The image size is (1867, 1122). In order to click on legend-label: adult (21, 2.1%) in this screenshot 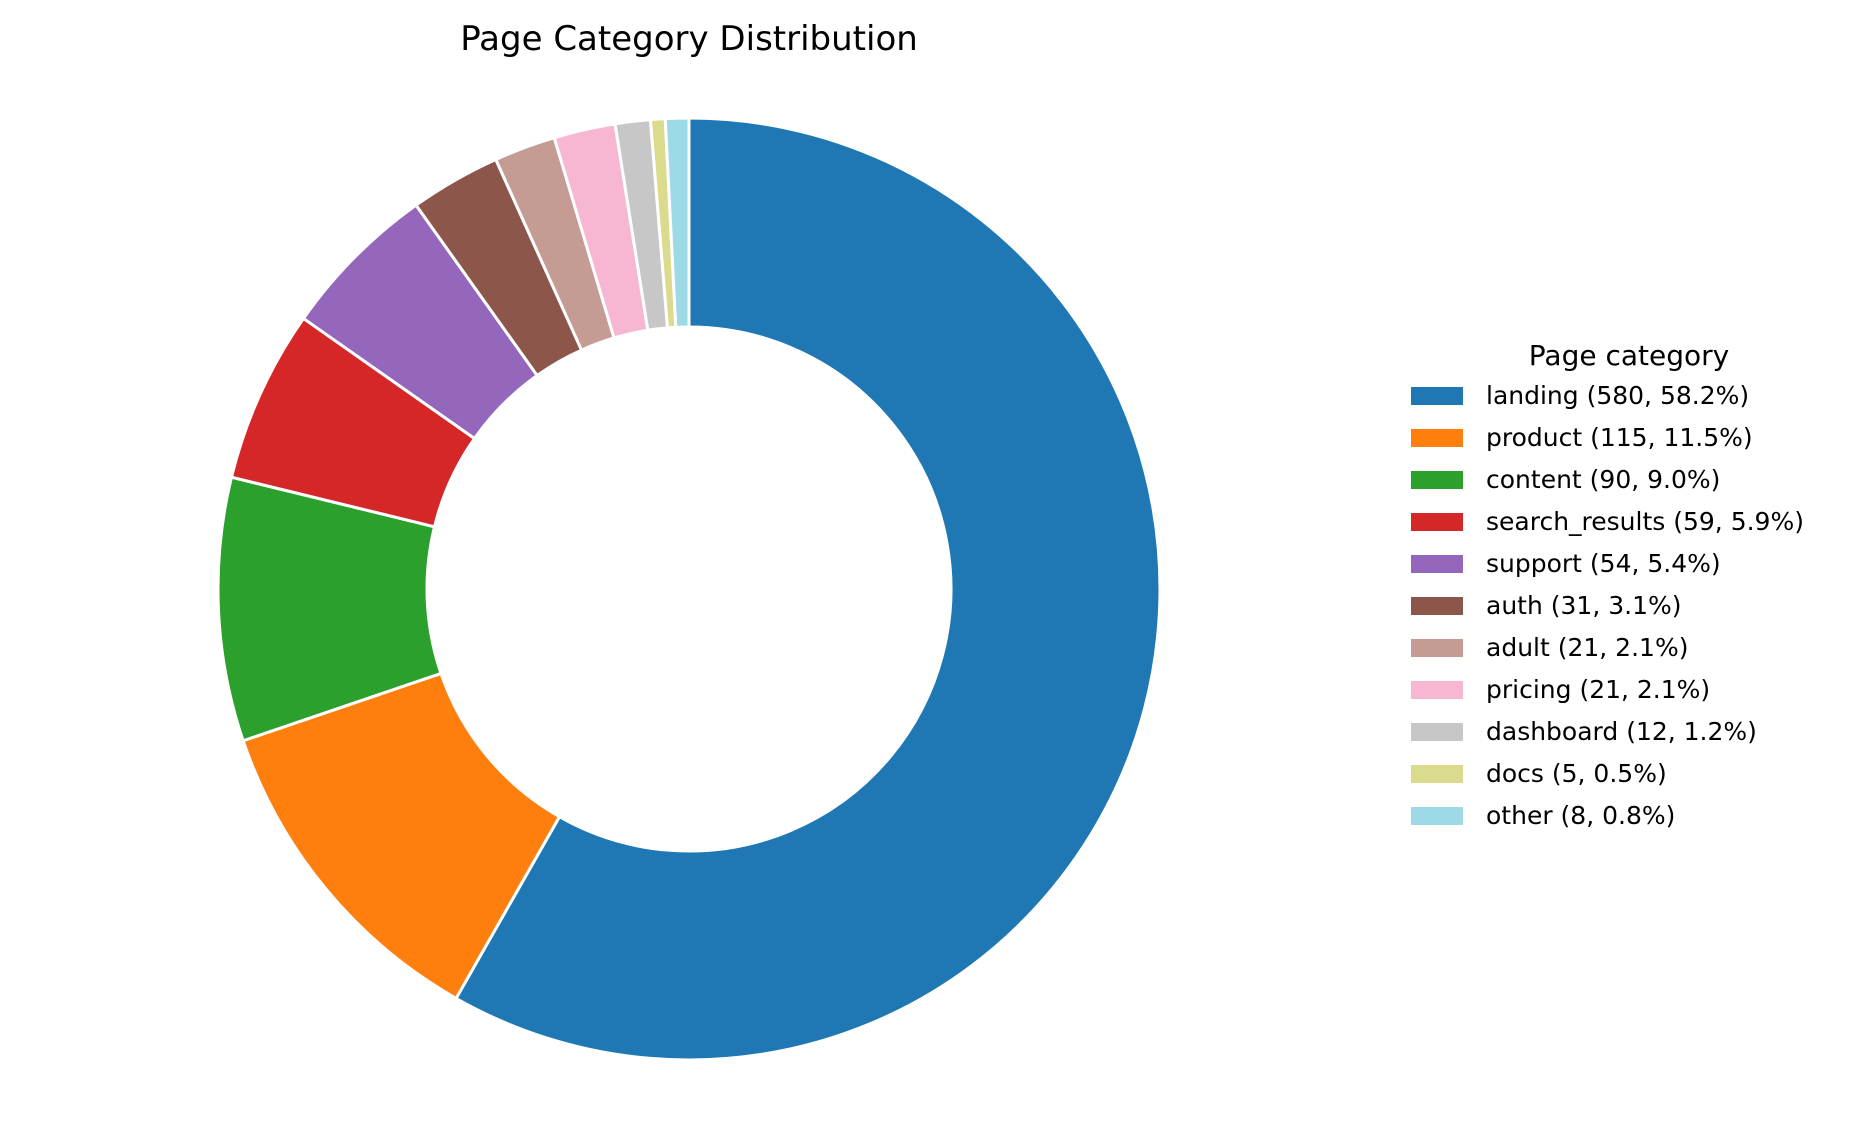, I will do `click(1587, 647)`.